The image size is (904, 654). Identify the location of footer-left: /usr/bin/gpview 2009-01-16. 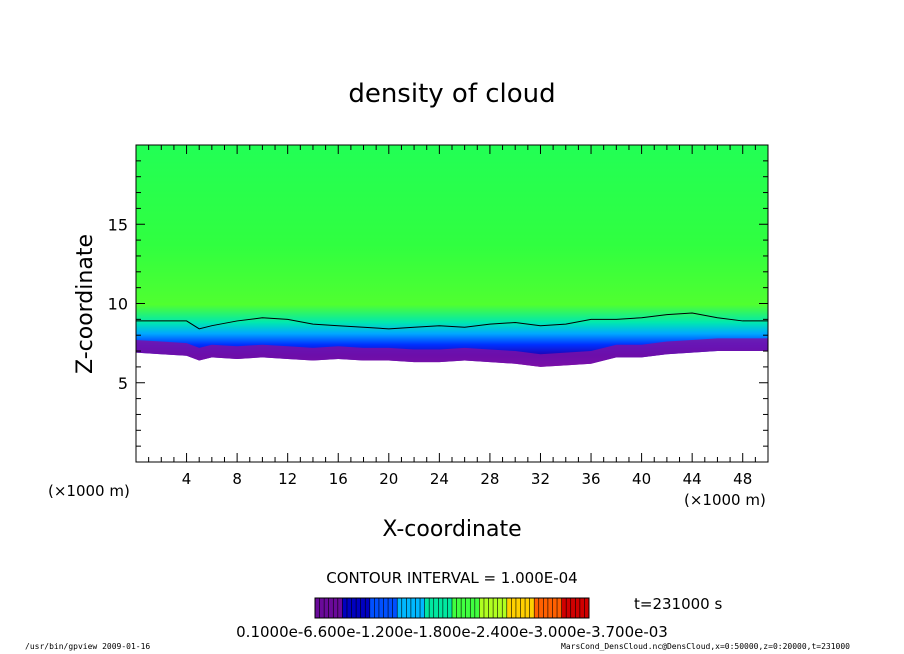
(88, 646).